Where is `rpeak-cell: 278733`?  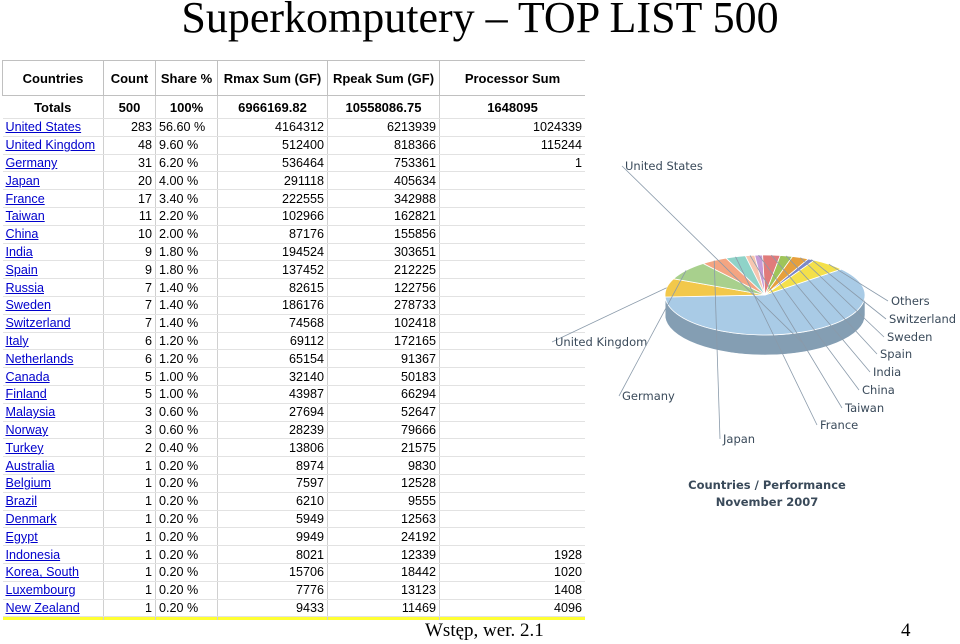
rpeak-cell: 278733 is located at coordinates (383, 305).